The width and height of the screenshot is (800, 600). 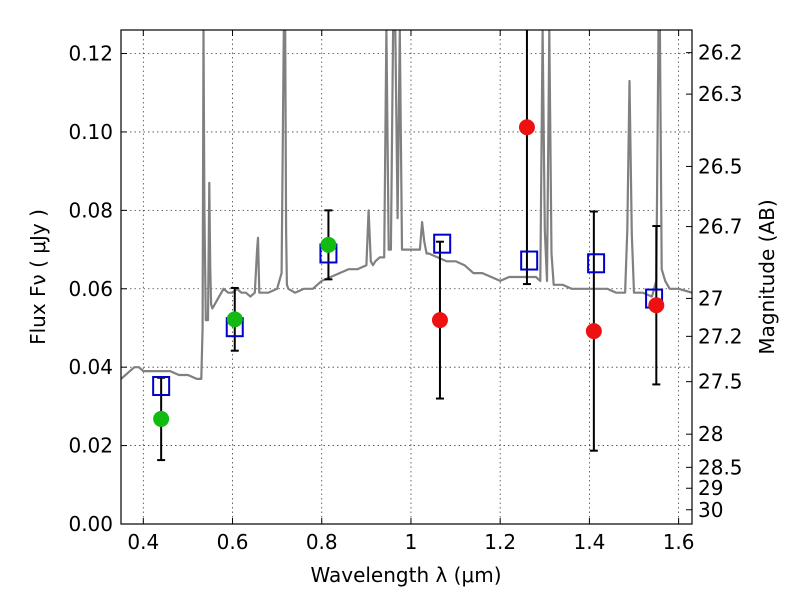 I want to click on y-axis-title: Flux Fν ( μJy ), so click(x=38, y=277).